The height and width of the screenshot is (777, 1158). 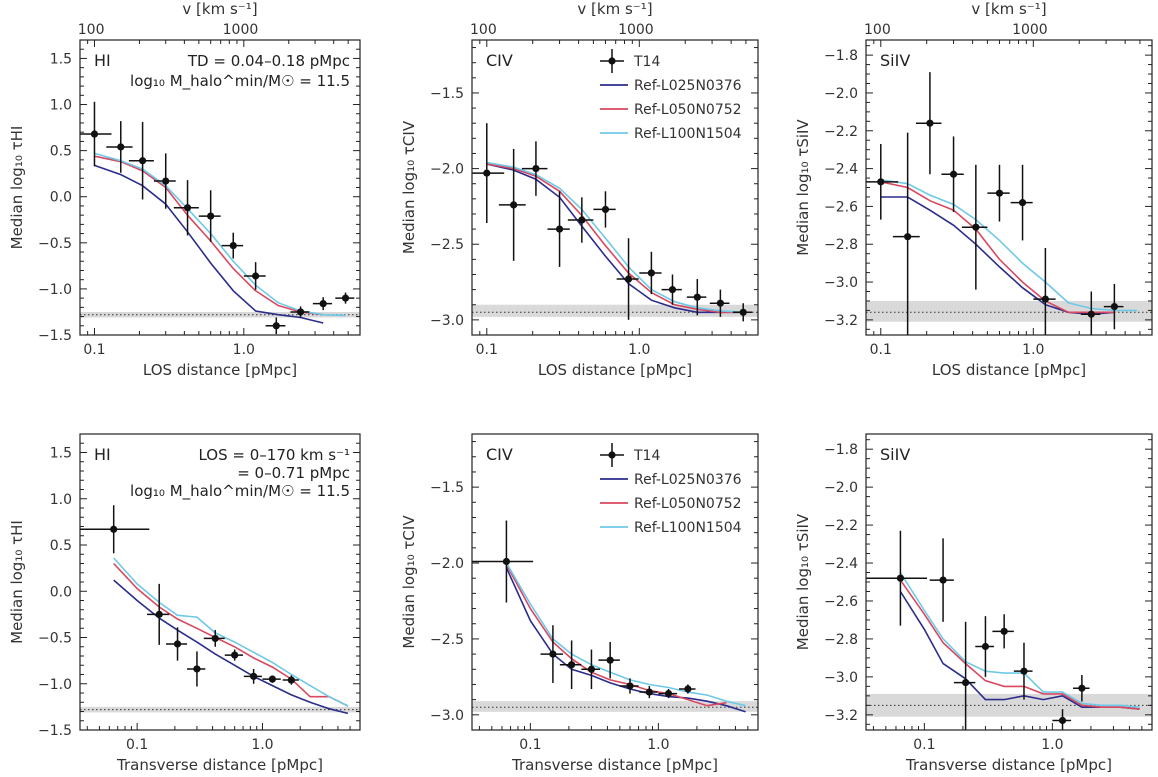 What do you see at coordinates (1030, 30) in the screenshot?
I see `top-axis-tick-label: 1000` at bounding box center [1030, 30].